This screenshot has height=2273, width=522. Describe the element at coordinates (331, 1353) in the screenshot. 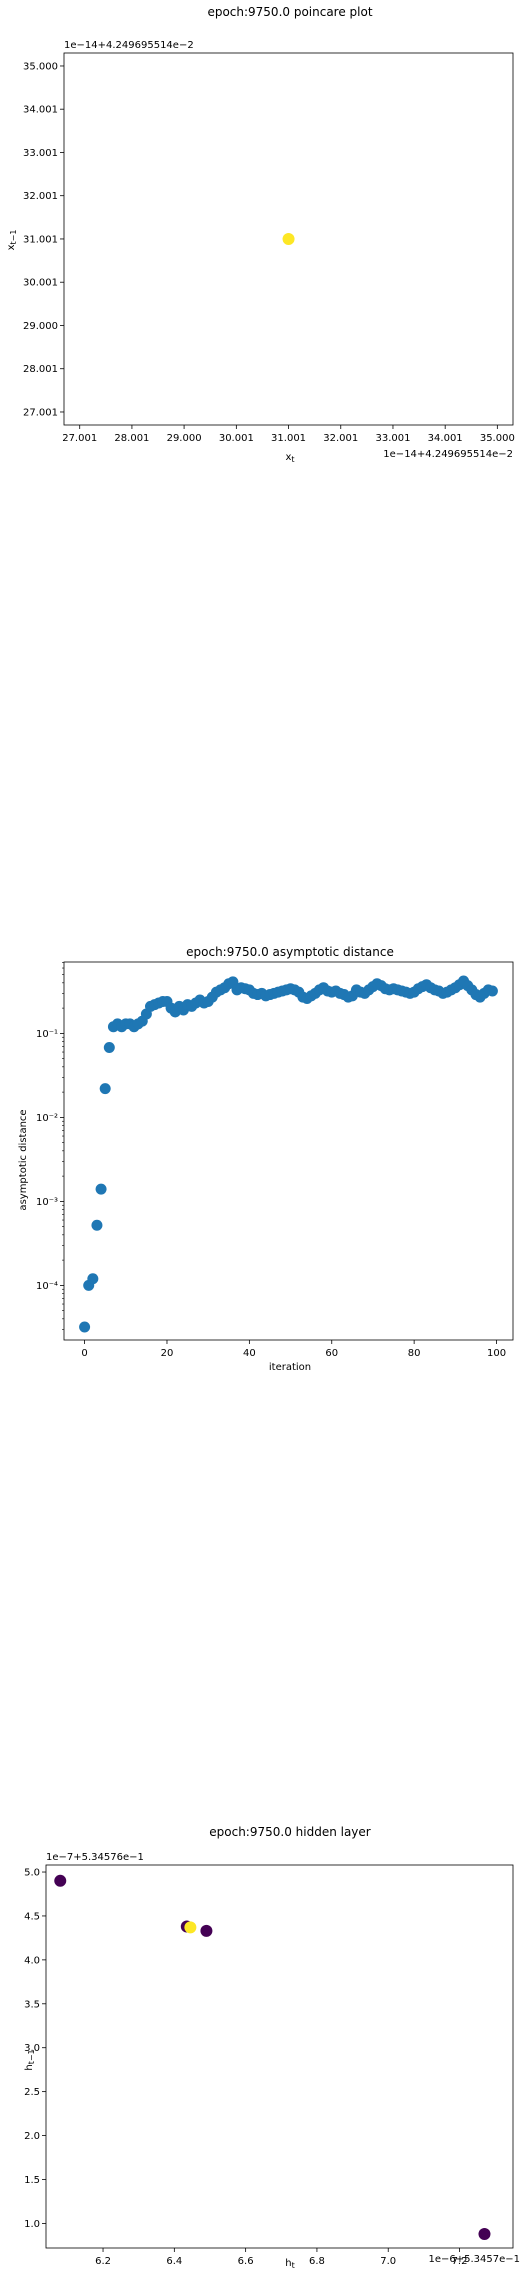

I see `x-tick-label: 60` at that location.